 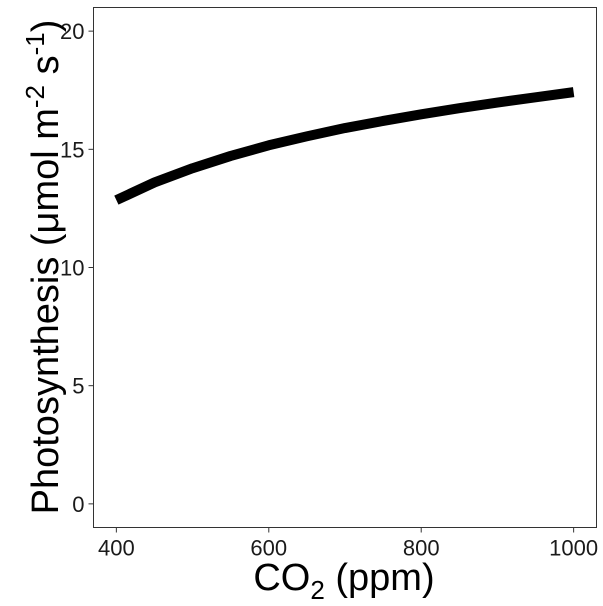 What do you see at coordinates (421, 548) in the screenshot?
I see `x-tick-label: 800` at bounding box center [421, 548].